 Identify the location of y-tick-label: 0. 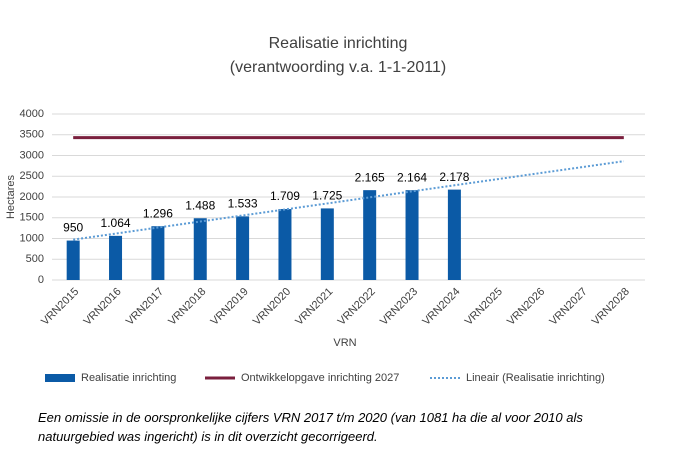
(41, 280).